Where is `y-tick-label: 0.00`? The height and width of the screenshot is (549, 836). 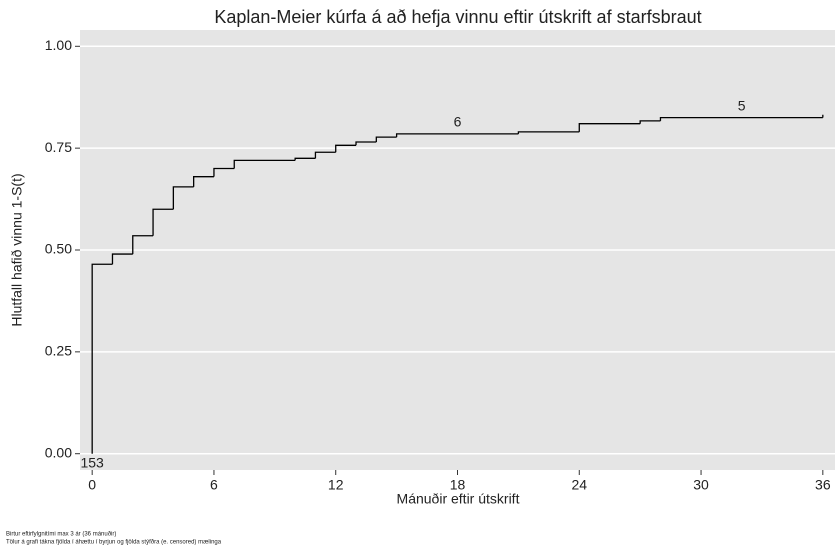 y-tick-label: 0.00 is located at coordinates (58, 452).